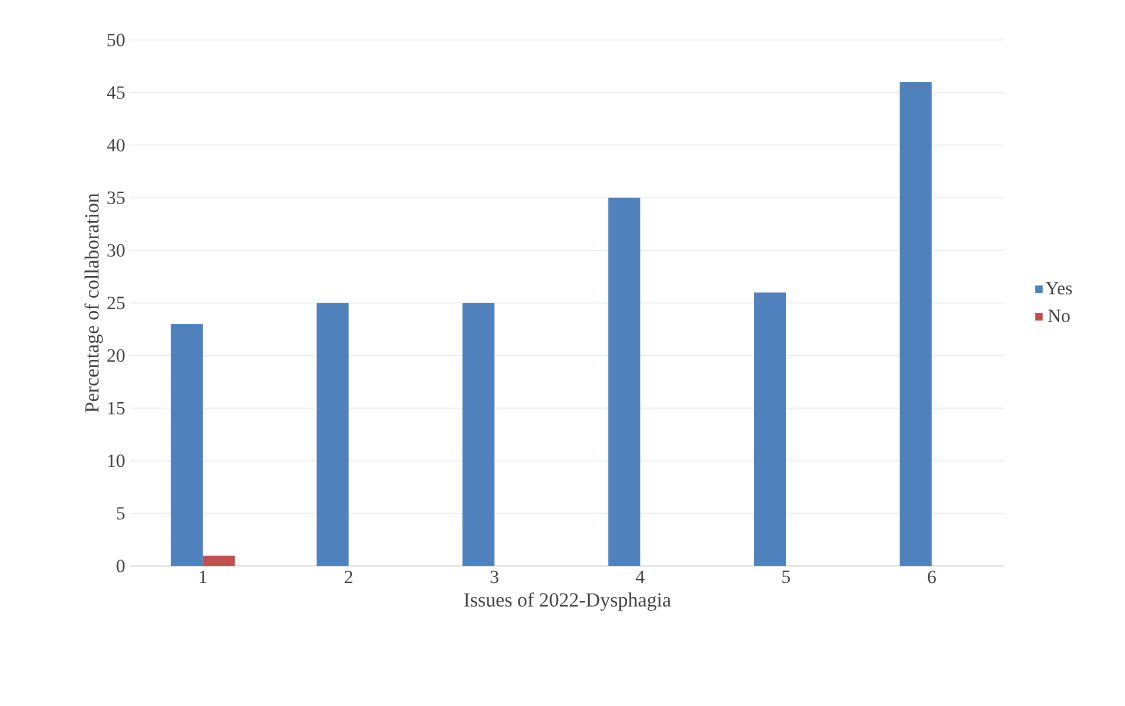  I want to click on y-tick-label: 25, so click(116, 303).